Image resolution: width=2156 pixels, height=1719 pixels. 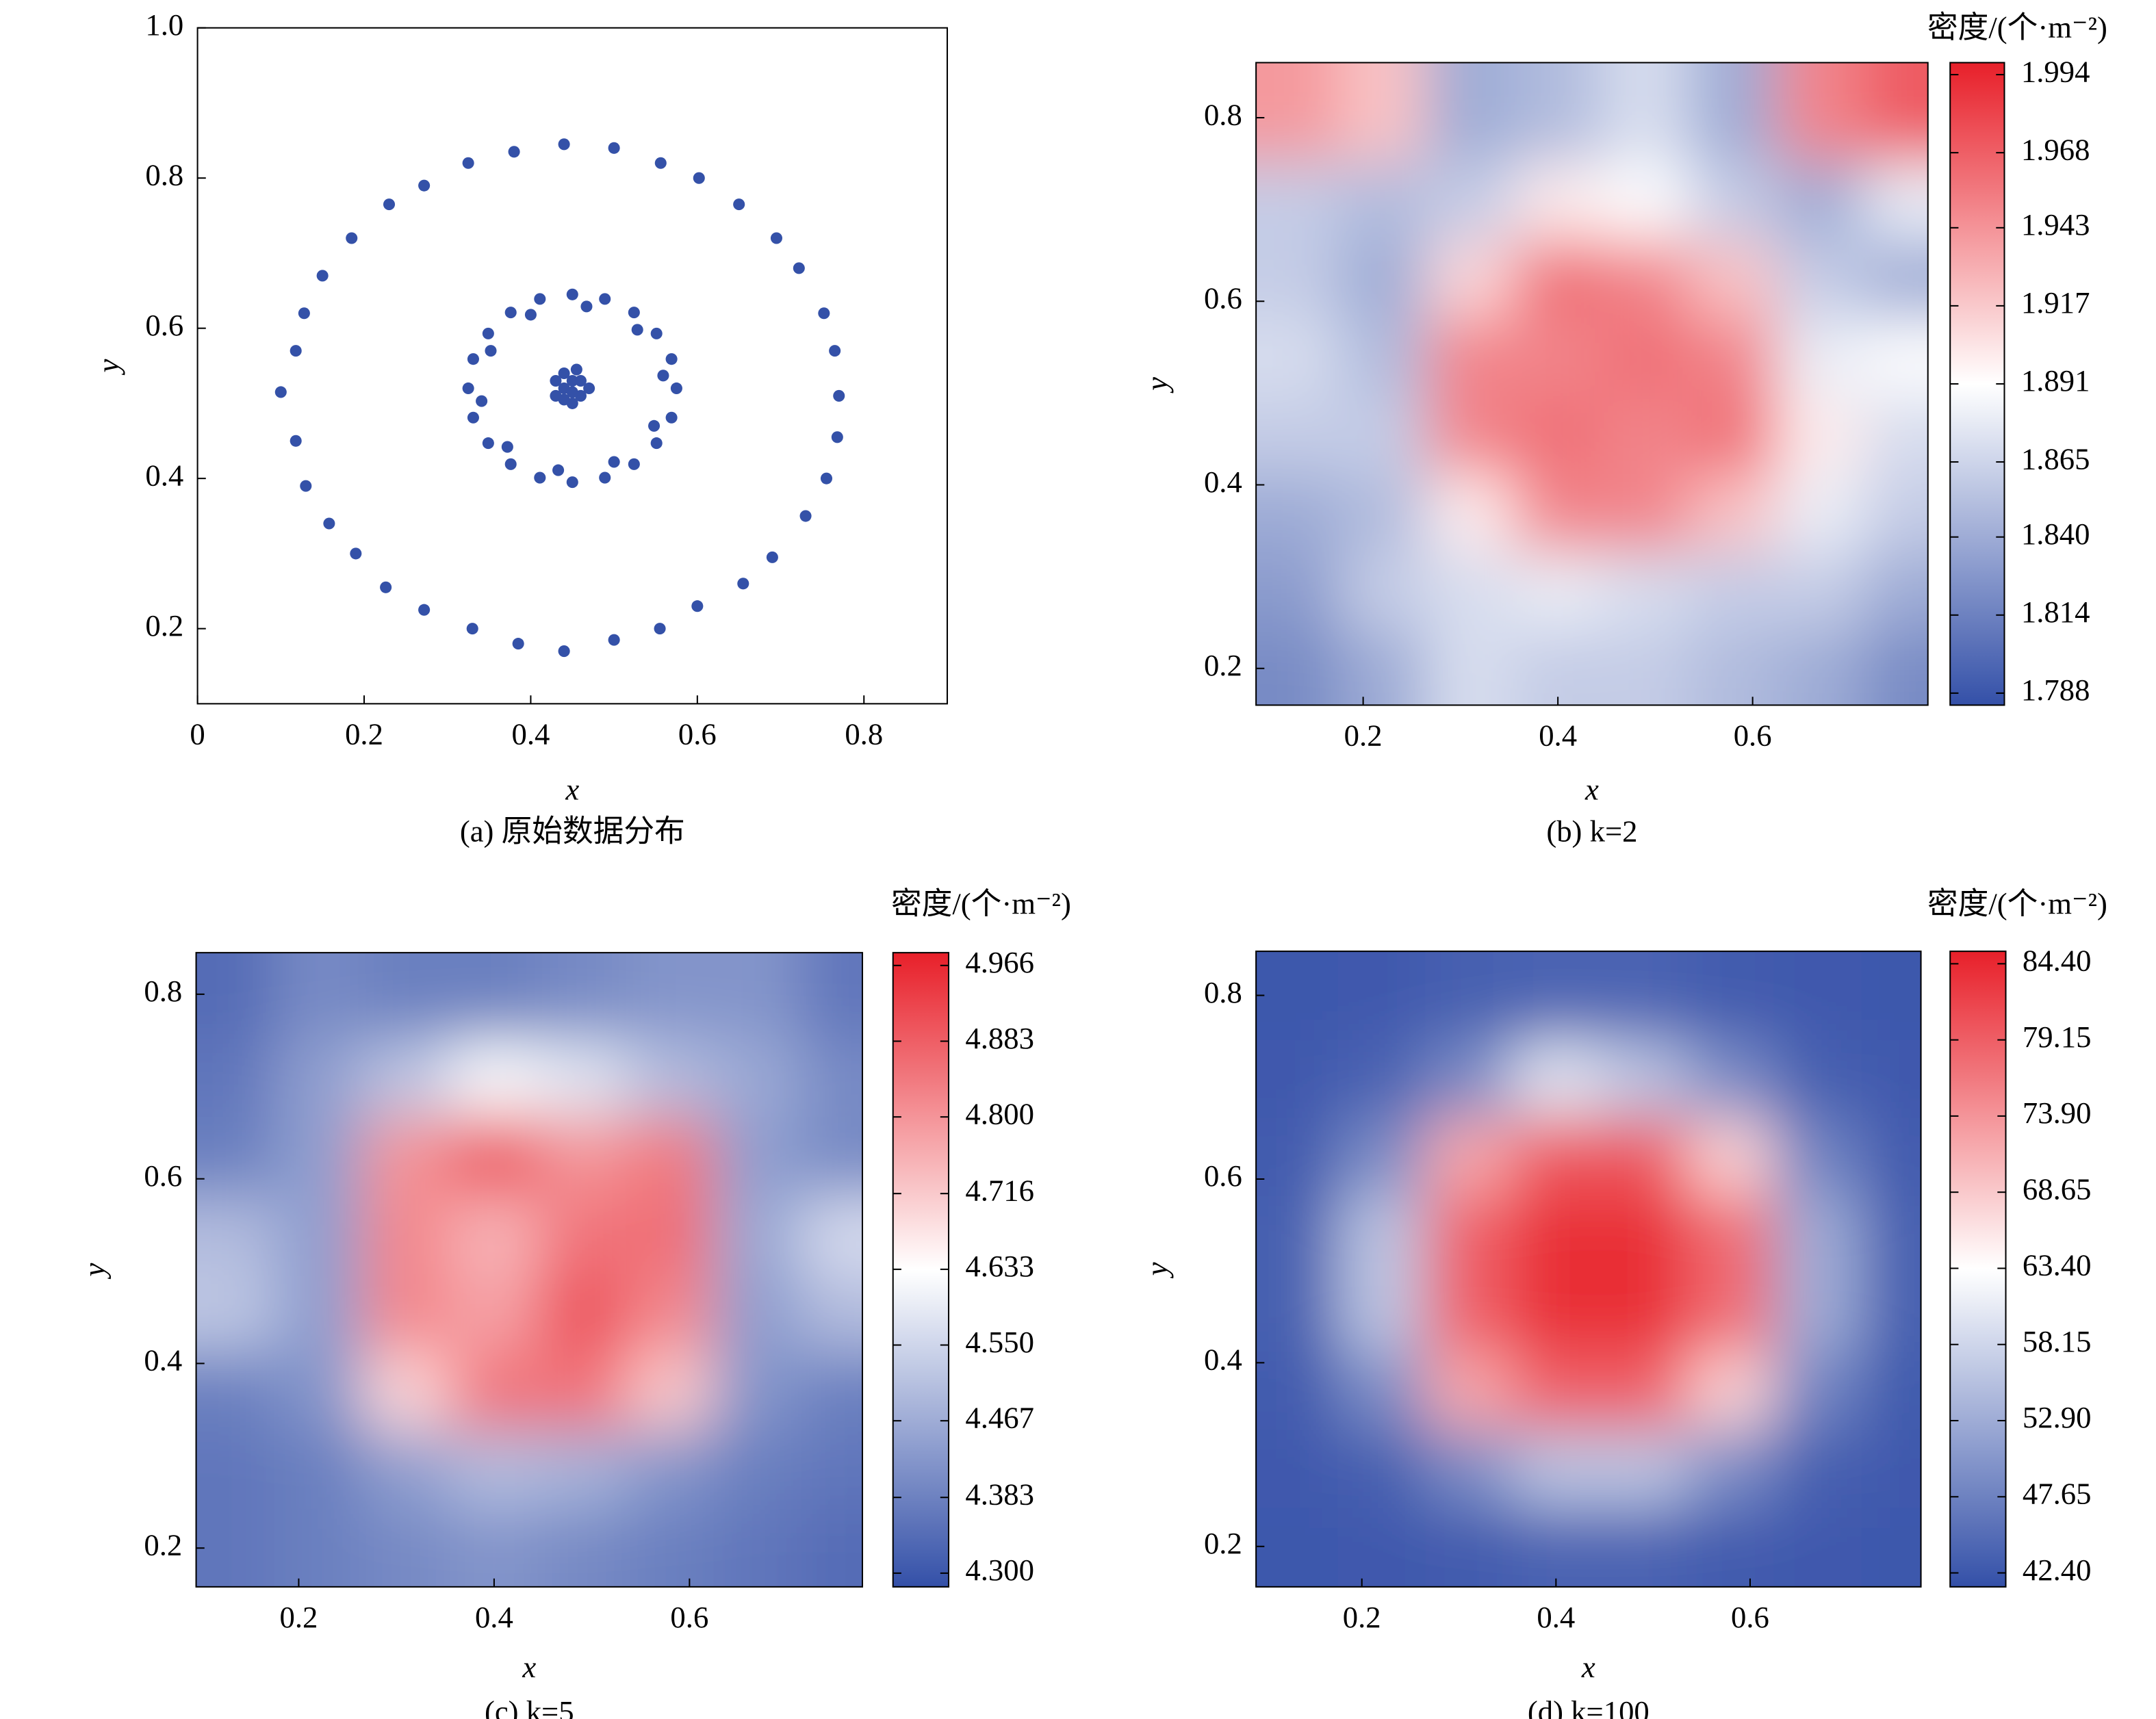 I want to click on colorbar-tick-label: 1.891, so click(x=2055, y=381).